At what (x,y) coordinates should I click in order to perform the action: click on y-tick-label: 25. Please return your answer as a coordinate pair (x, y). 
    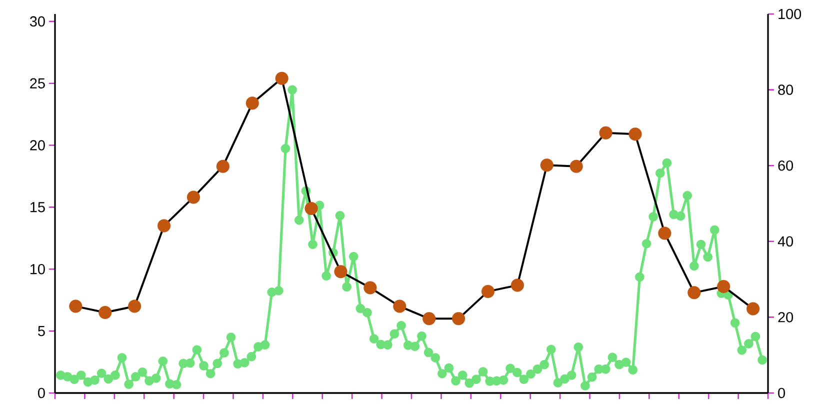
    Looking at the image, I should click on (37, 83).